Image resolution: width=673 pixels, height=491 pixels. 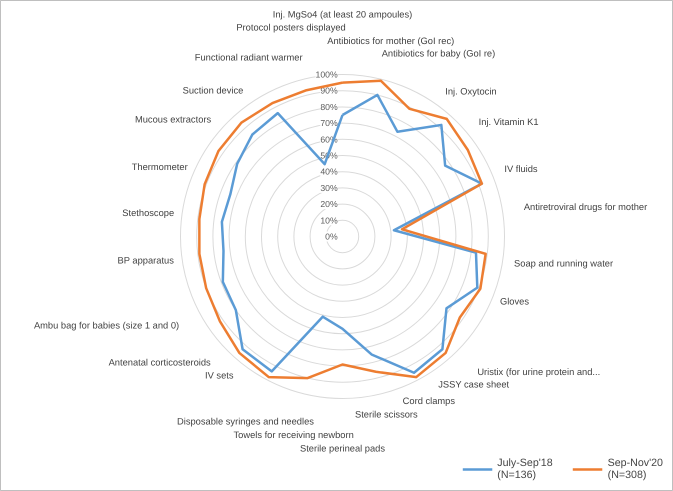 I want to click on spoke-label: Mucous extractors, so click(x=173, y=119).